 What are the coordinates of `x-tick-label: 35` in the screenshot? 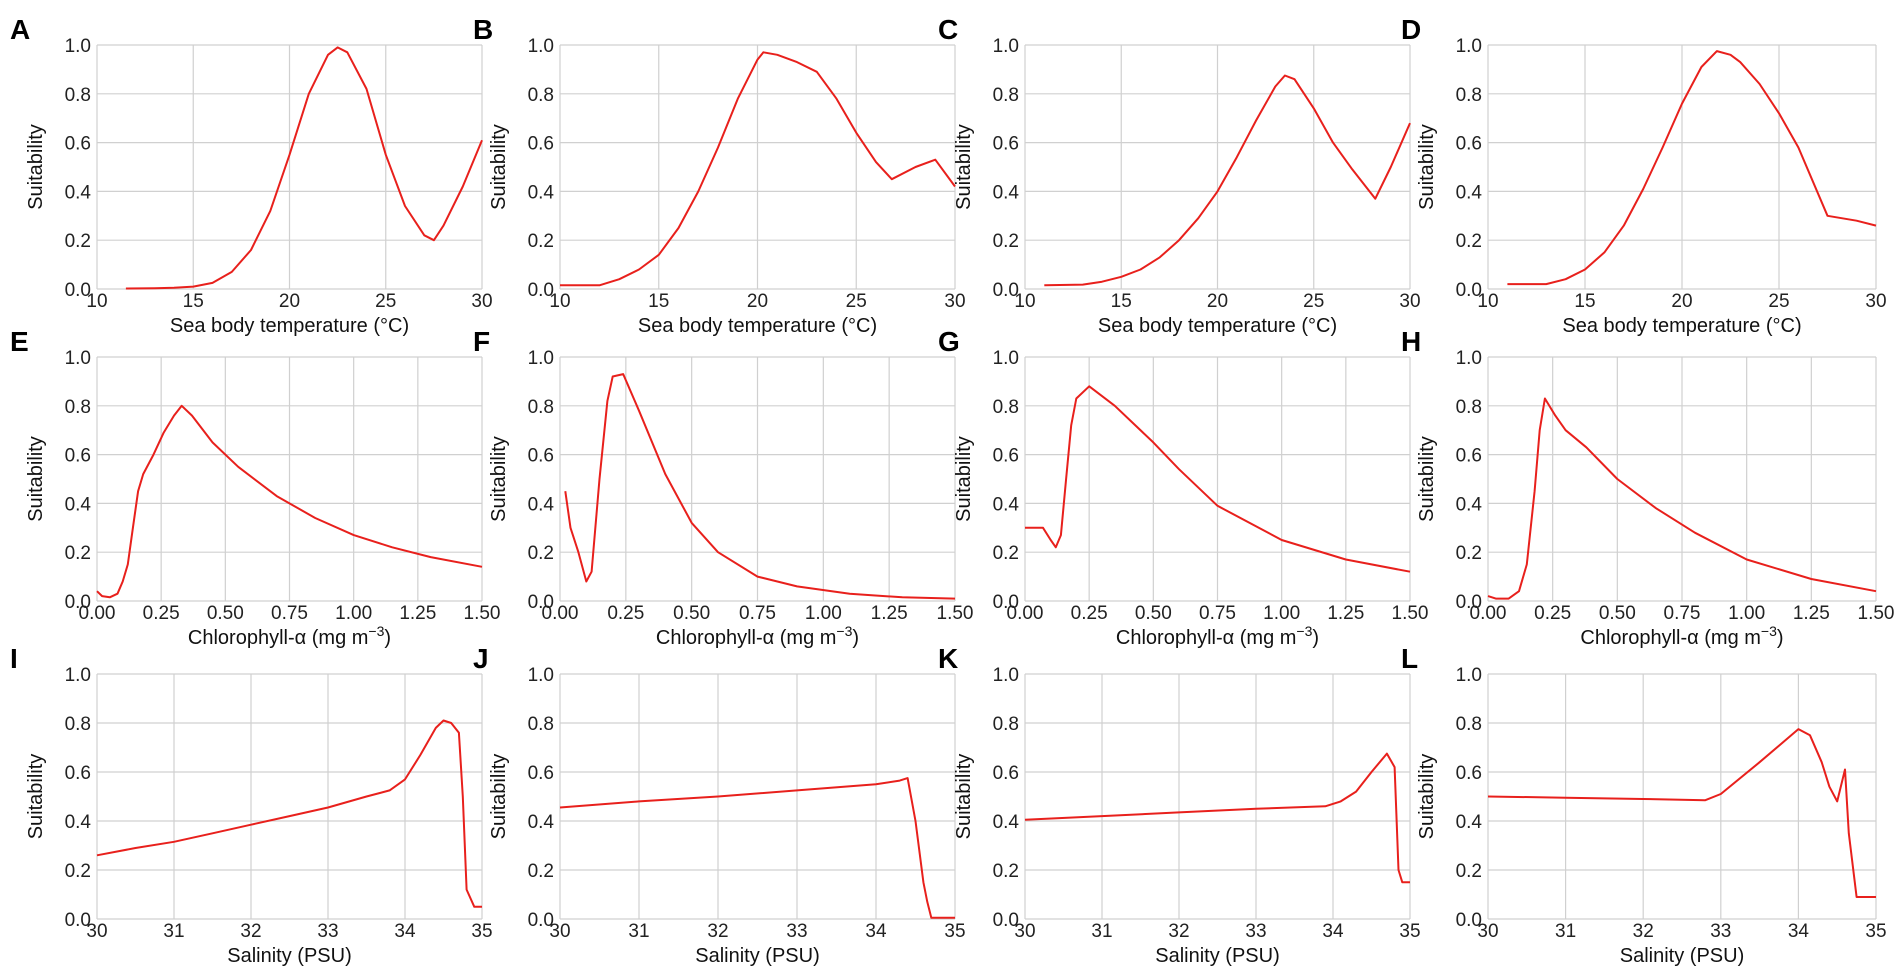 It's located at (954, 931).